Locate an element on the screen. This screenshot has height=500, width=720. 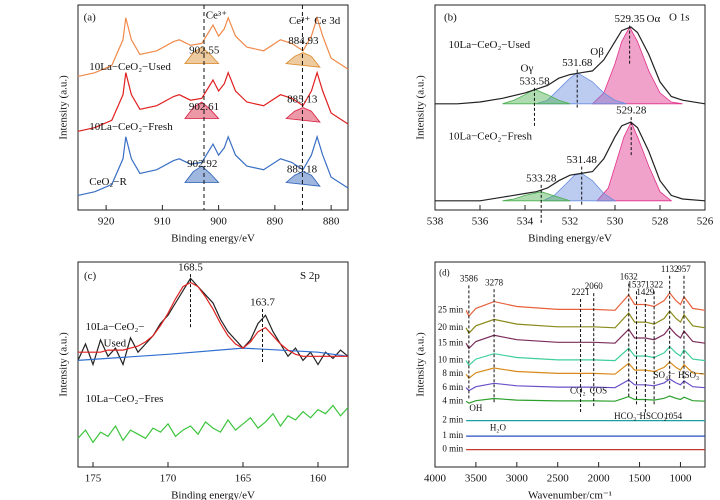
spectrum-name: 2 min is located at coordinates (452, 420).